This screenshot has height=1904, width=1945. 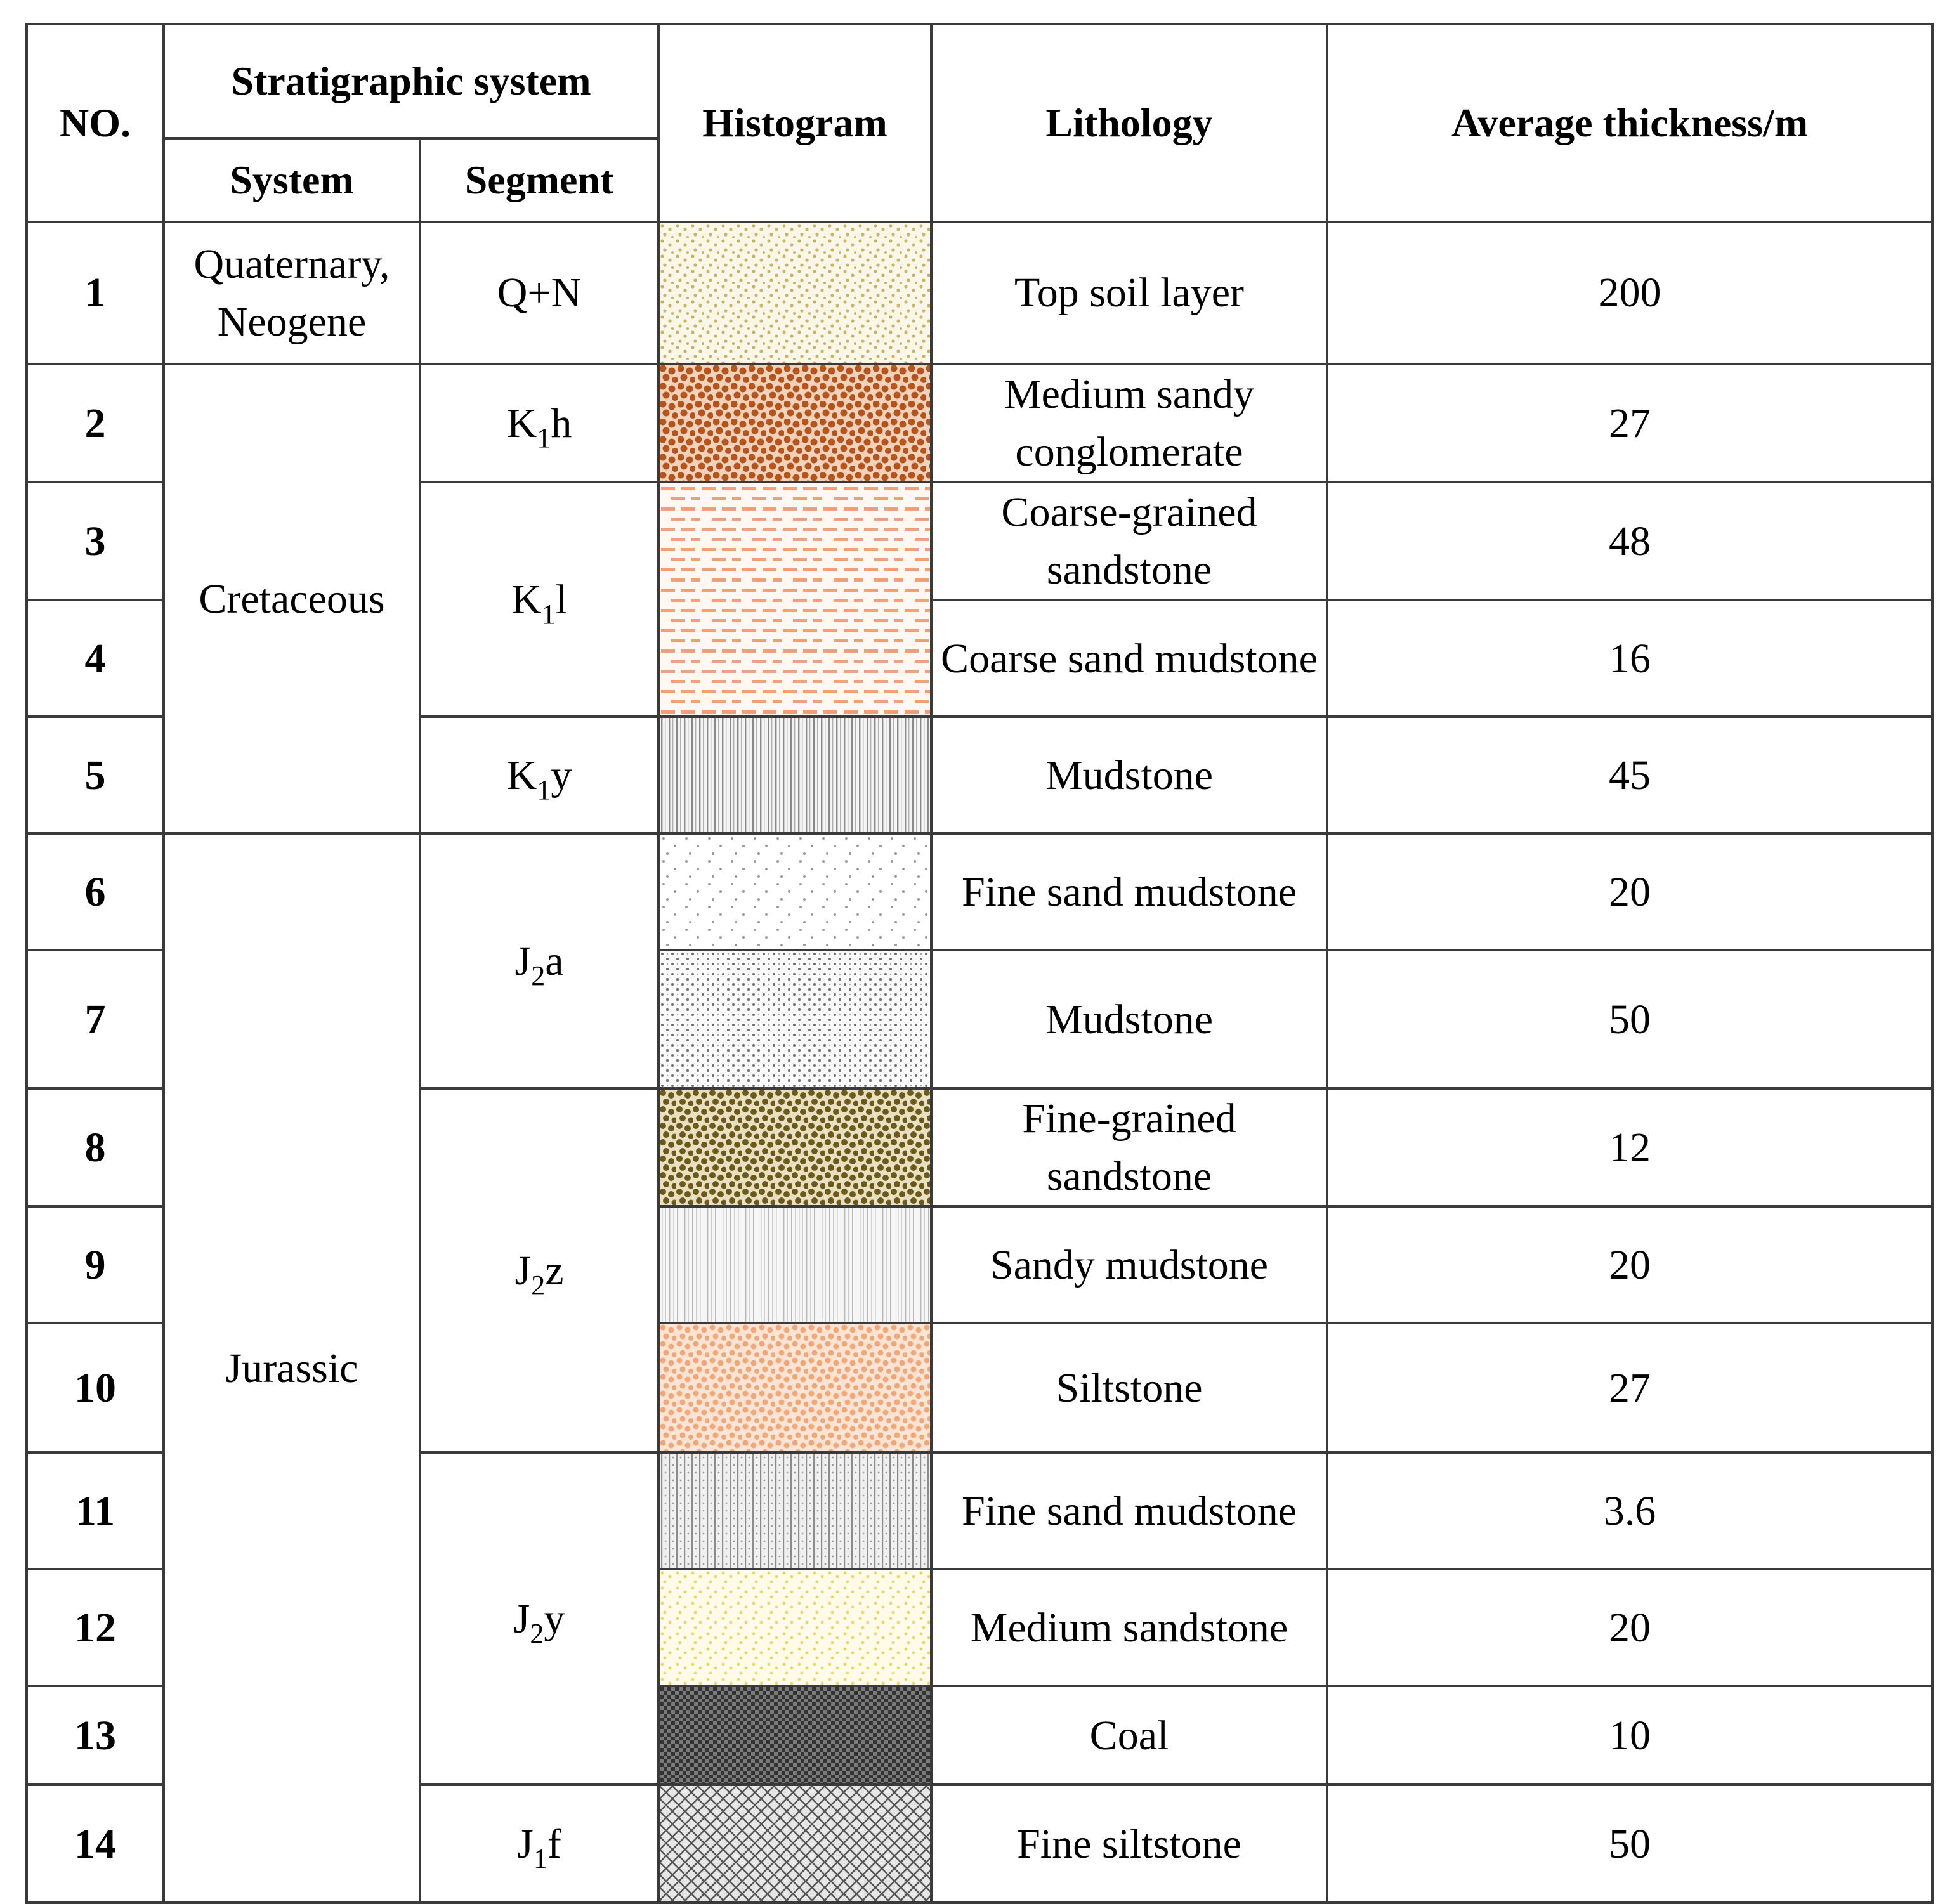 What do you see at coordinates (95, 659) in the screenshot?
I see `row-number: 4` at bounding box center [95, 659].